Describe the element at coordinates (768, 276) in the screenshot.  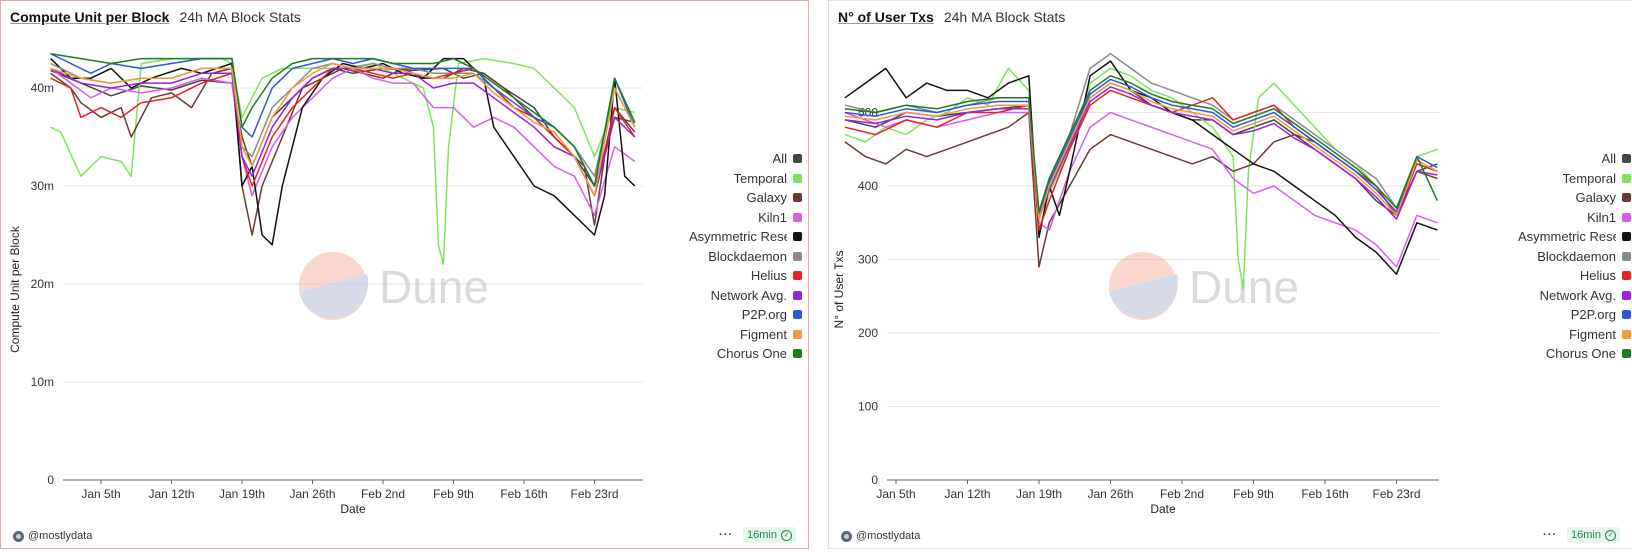
I see `legend-label: Helius` at that location.